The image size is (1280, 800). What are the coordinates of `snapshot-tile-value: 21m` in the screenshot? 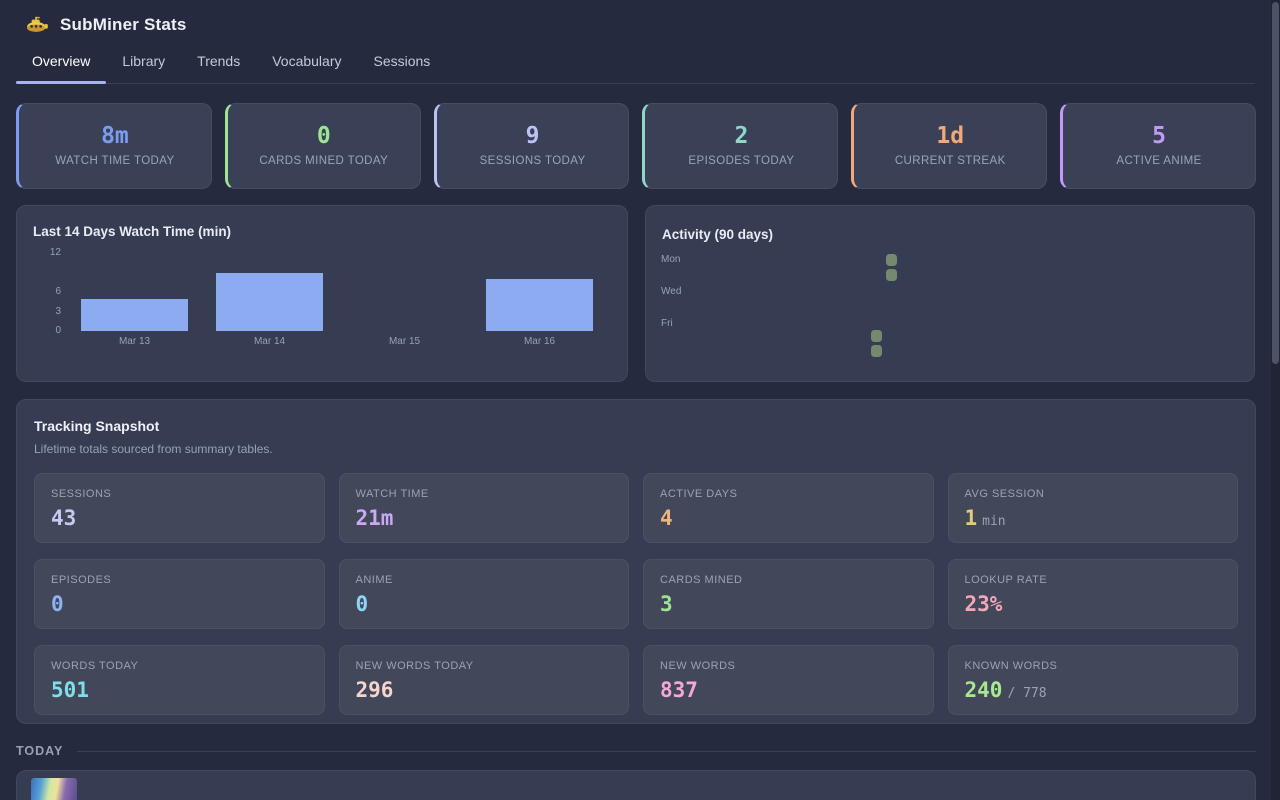 It's located at (484, 518).